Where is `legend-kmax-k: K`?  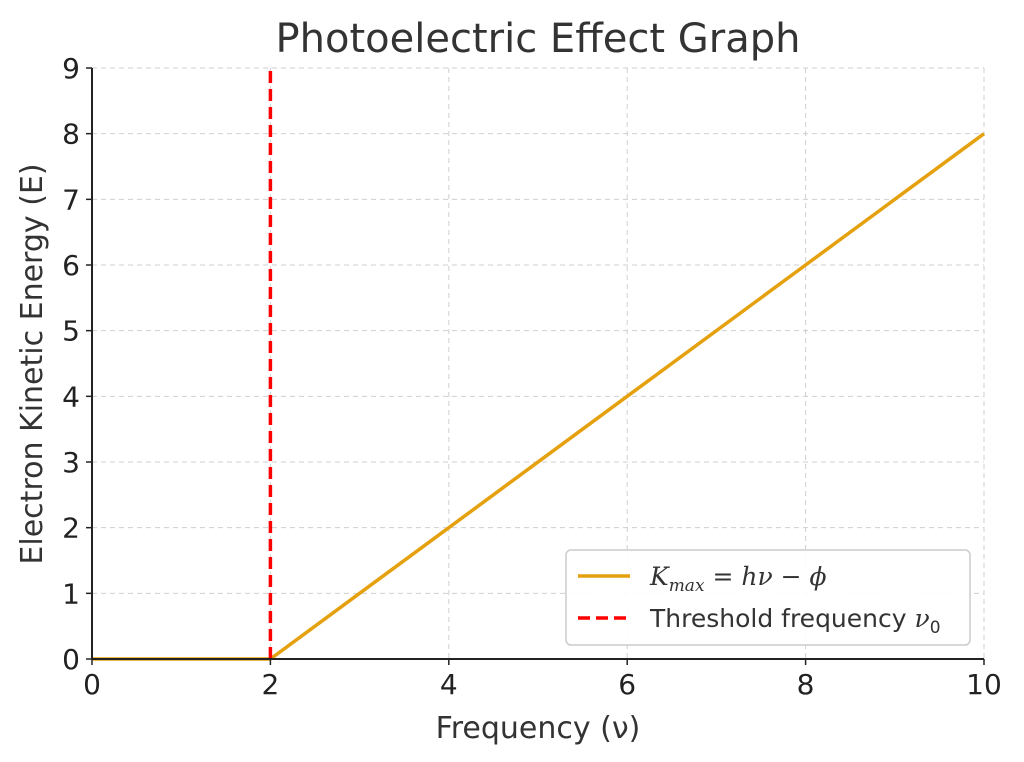
legend-kmax-k: K is located at coordinates (659, 576).